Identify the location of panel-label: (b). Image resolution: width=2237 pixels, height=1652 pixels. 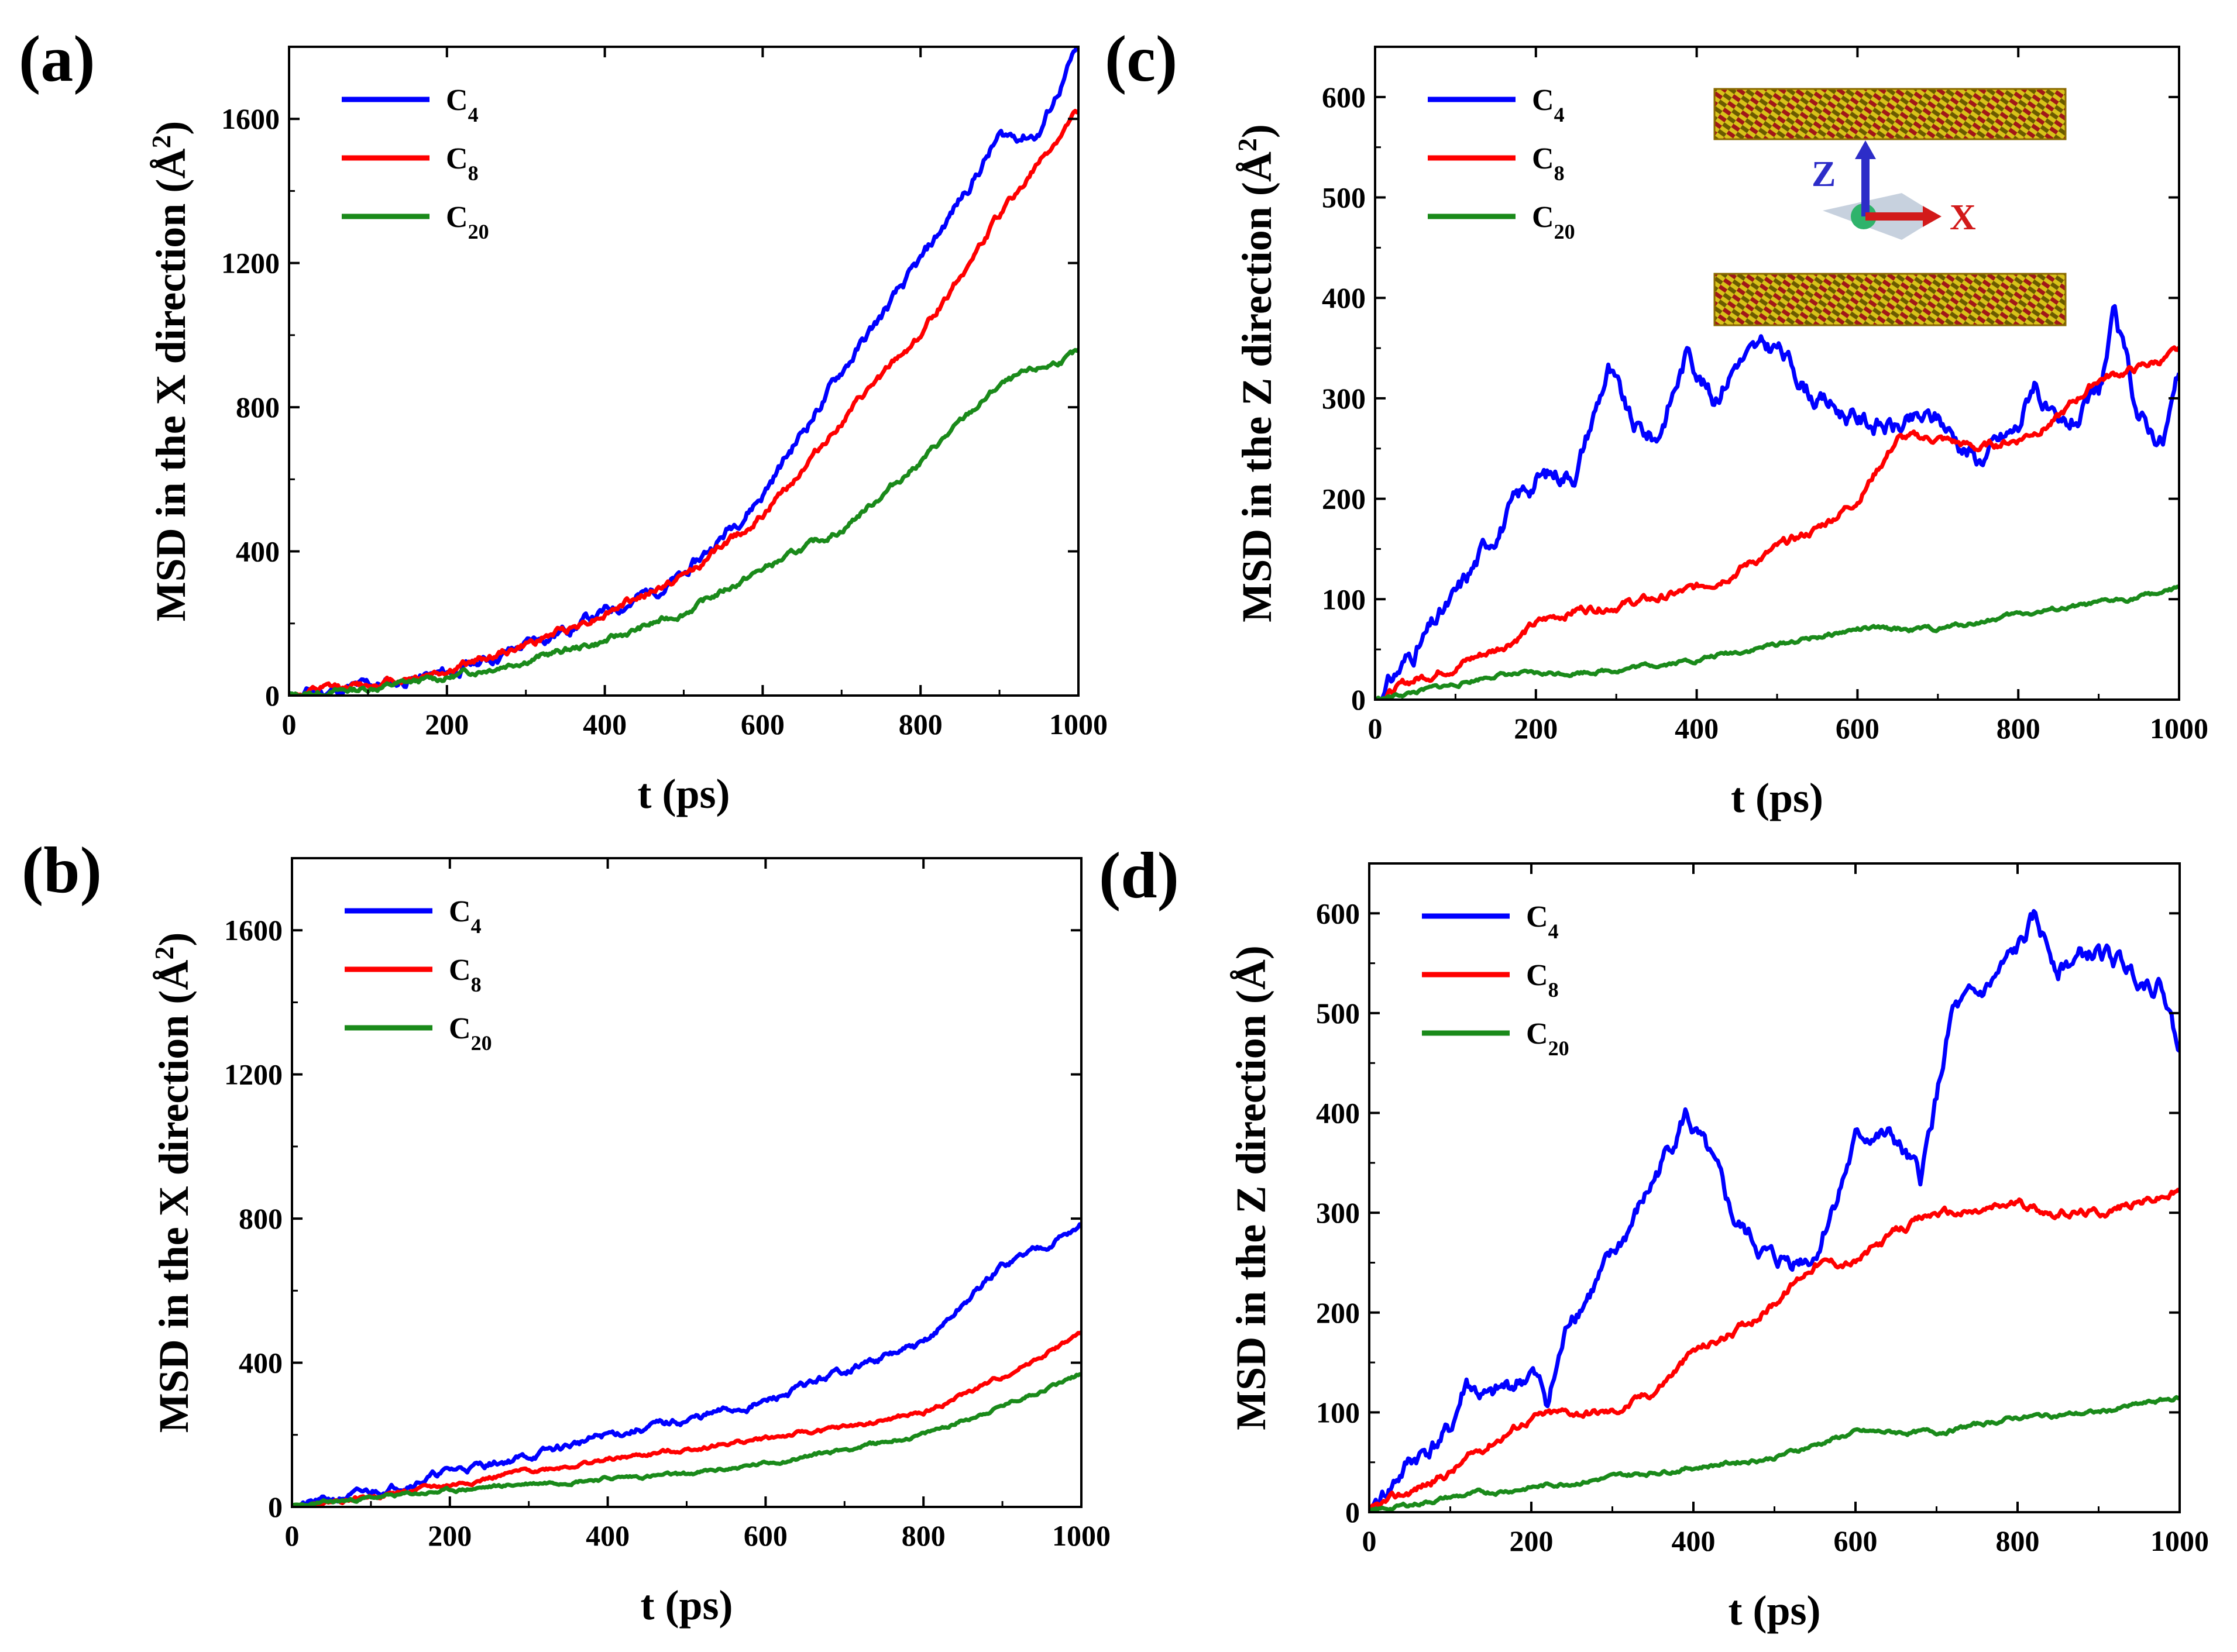
(62, 870).